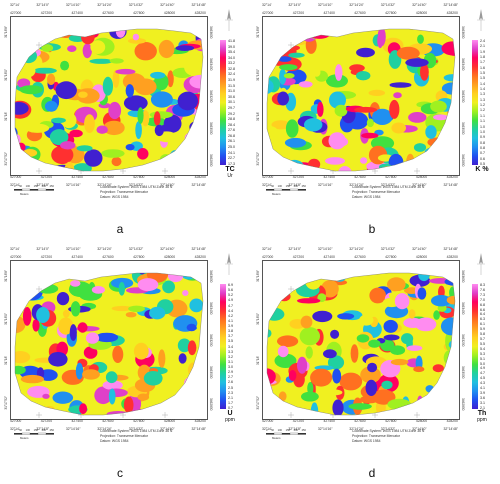 The image size is (500, 484). What do you see at coordinates (231, 63) in the screenshot?
I see `legend-tick-label: 33.2` at bounding box center [231, 63].